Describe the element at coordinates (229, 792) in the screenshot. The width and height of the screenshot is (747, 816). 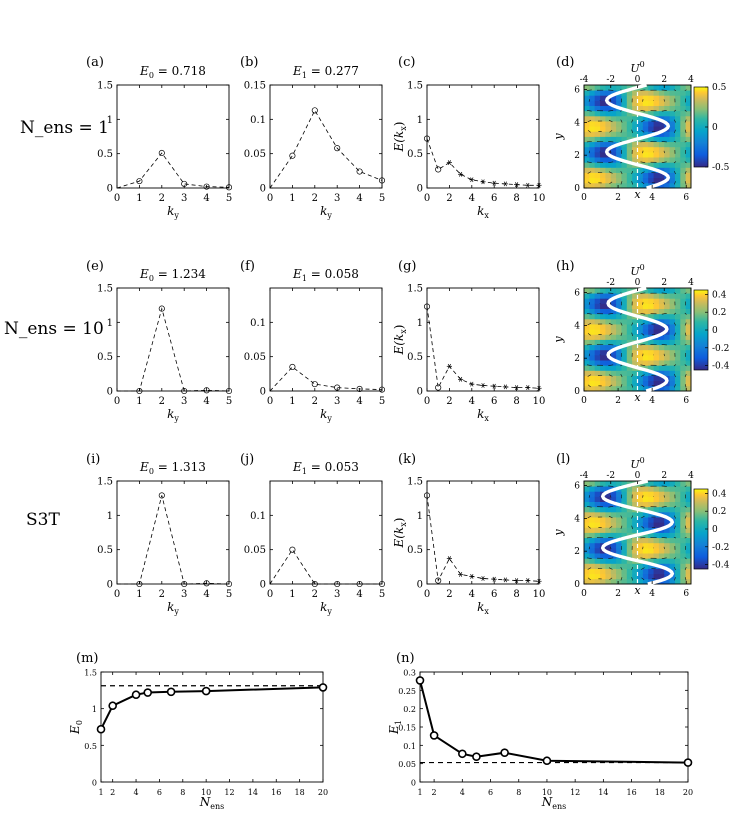
I see `x-tick-label: 12` at that location.